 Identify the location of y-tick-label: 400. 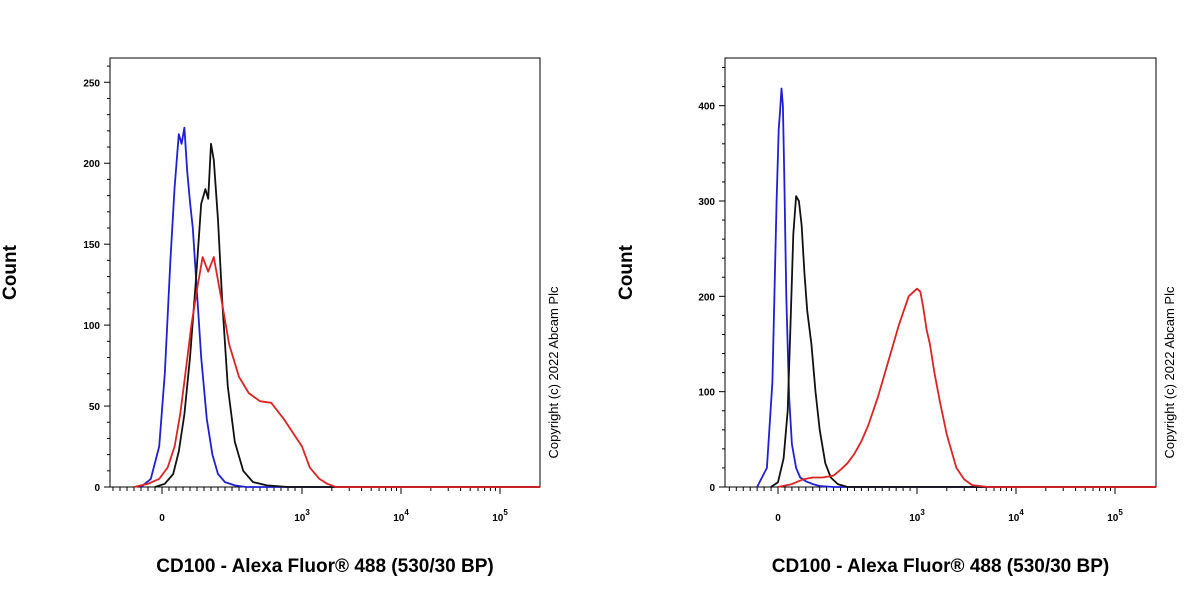
(706, 107).